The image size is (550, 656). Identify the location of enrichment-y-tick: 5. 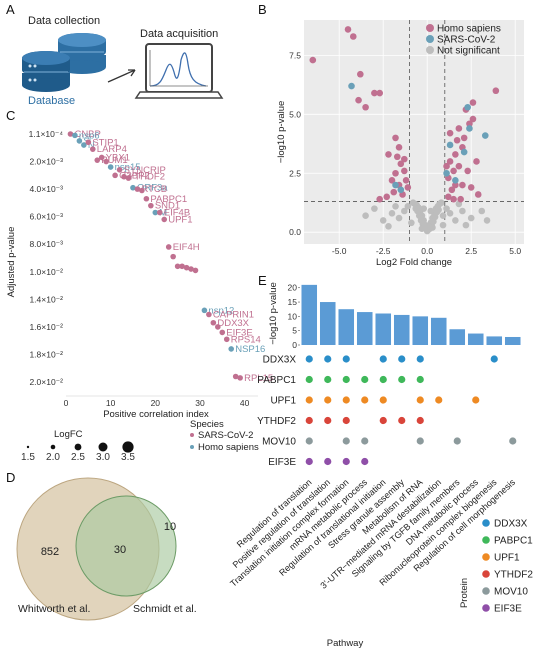
(294, 331).